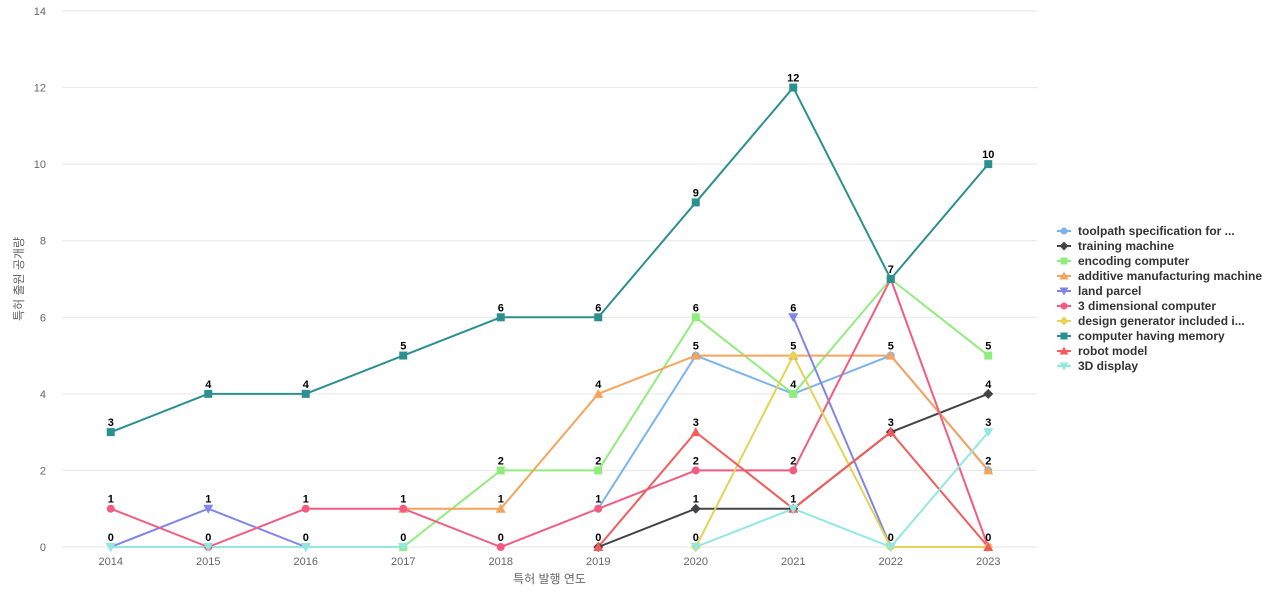  I want to click on series-point-computer-having-memory-2017, so click(403, 355).